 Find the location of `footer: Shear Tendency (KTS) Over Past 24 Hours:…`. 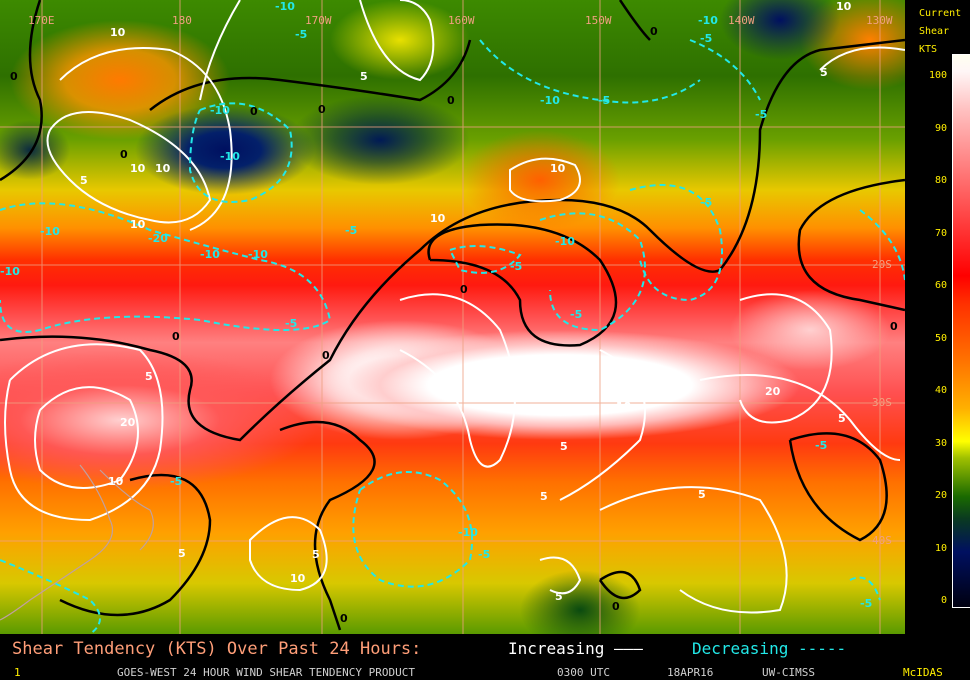

footer: Shear Tendency (KTS) Over Past 24 Hours:… is located at coordinates (485, 657).